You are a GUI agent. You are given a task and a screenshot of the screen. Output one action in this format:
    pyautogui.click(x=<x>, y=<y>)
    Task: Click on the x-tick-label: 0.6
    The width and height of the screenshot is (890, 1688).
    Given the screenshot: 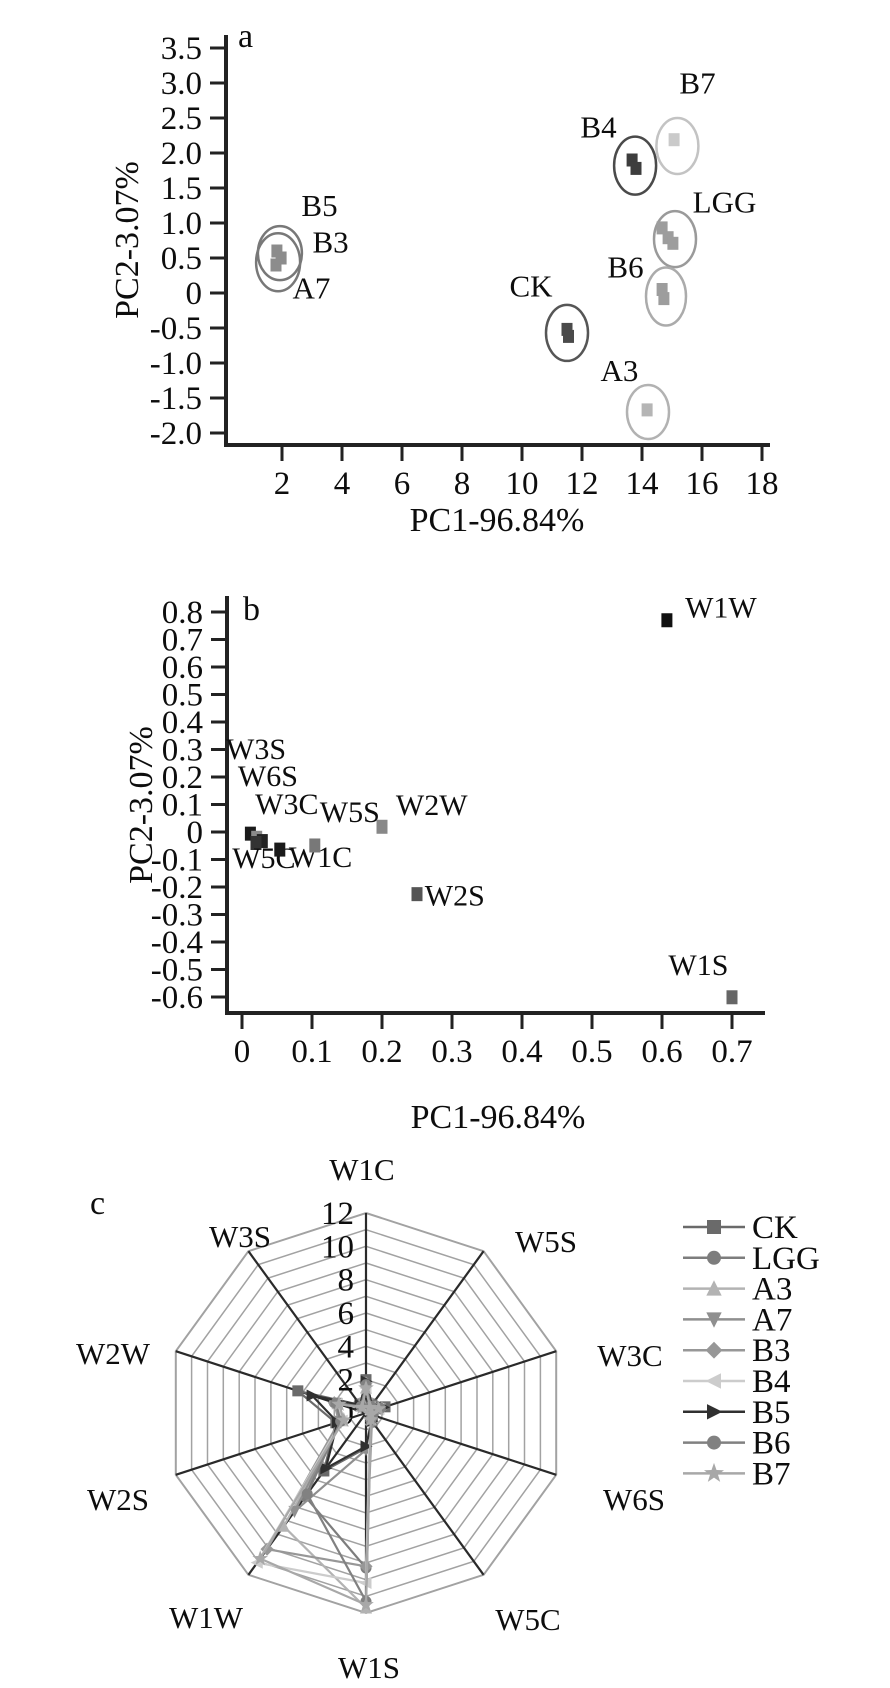 What is the action you would take?
    pyautogui.click(x=661, y=1052)
    